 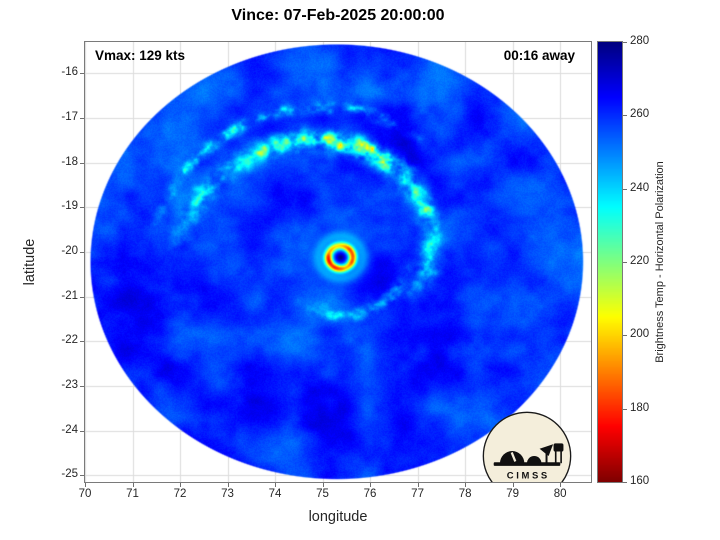 I want to click on x-tick-label: 70, so click(x=85, y=494).